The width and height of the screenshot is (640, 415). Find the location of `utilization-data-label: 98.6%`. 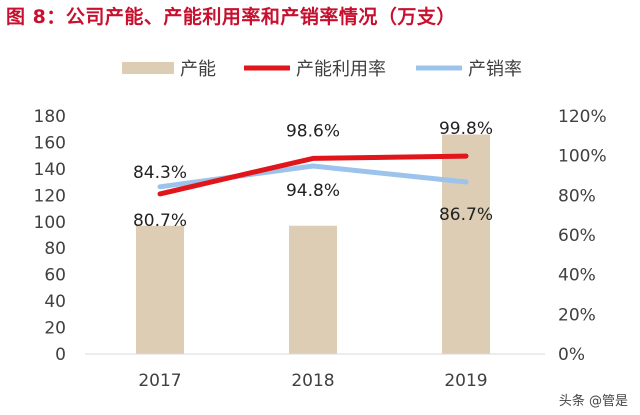

utilization-data-label: 98.6% is located at coordinates (313, 131).